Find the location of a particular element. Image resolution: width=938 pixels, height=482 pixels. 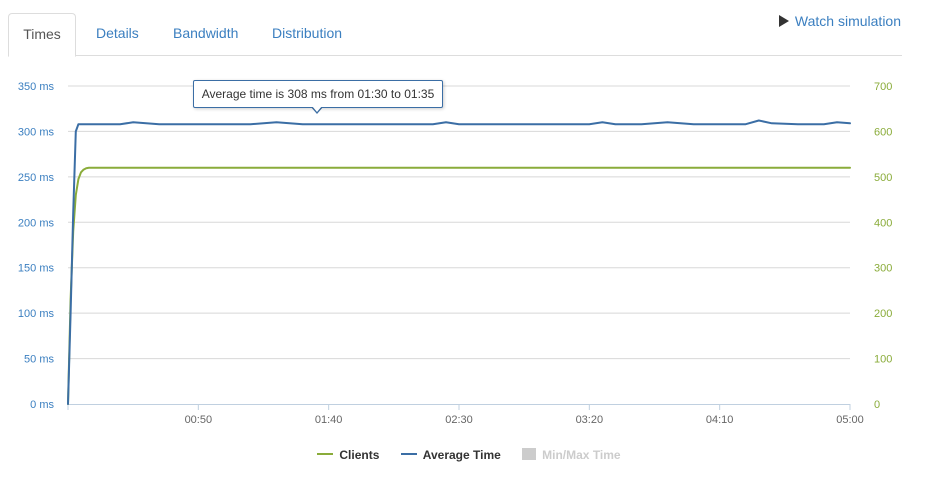

legend-item-clients: Clients is located at coordinates (348, 455).